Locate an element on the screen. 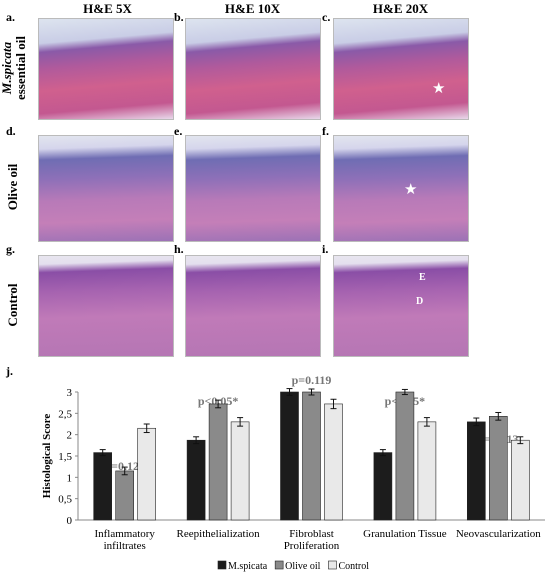 This screenshot has height=576, width=550. annotation: p=0.123 is located at coordinates (124, 466).